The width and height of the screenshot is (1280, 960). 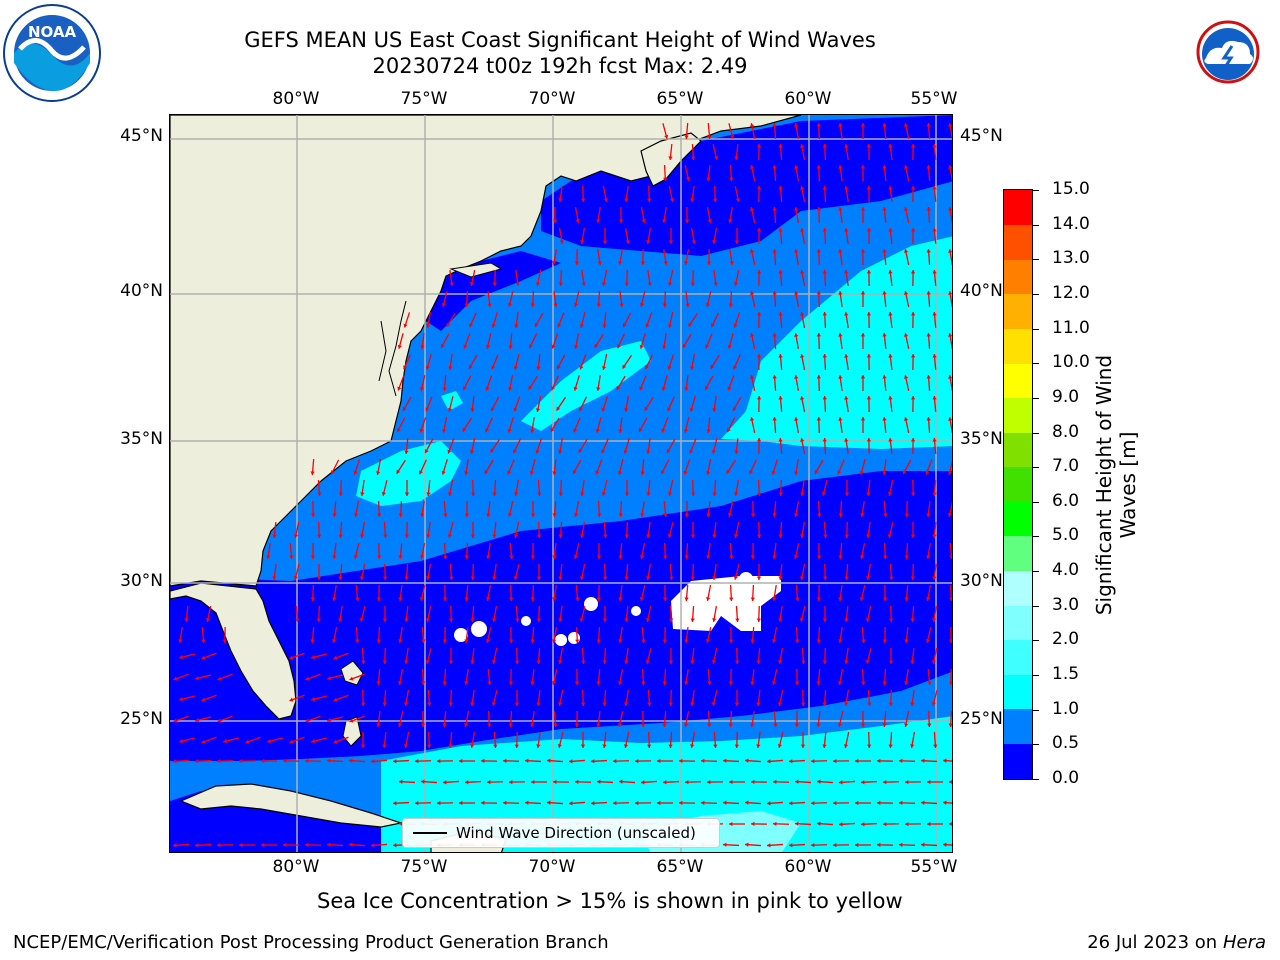 What do you see at coordinates (1071, 362) in the screenshot?
I see `colorbar-tick-label: 10.0` at bounding box center [1071, 362].